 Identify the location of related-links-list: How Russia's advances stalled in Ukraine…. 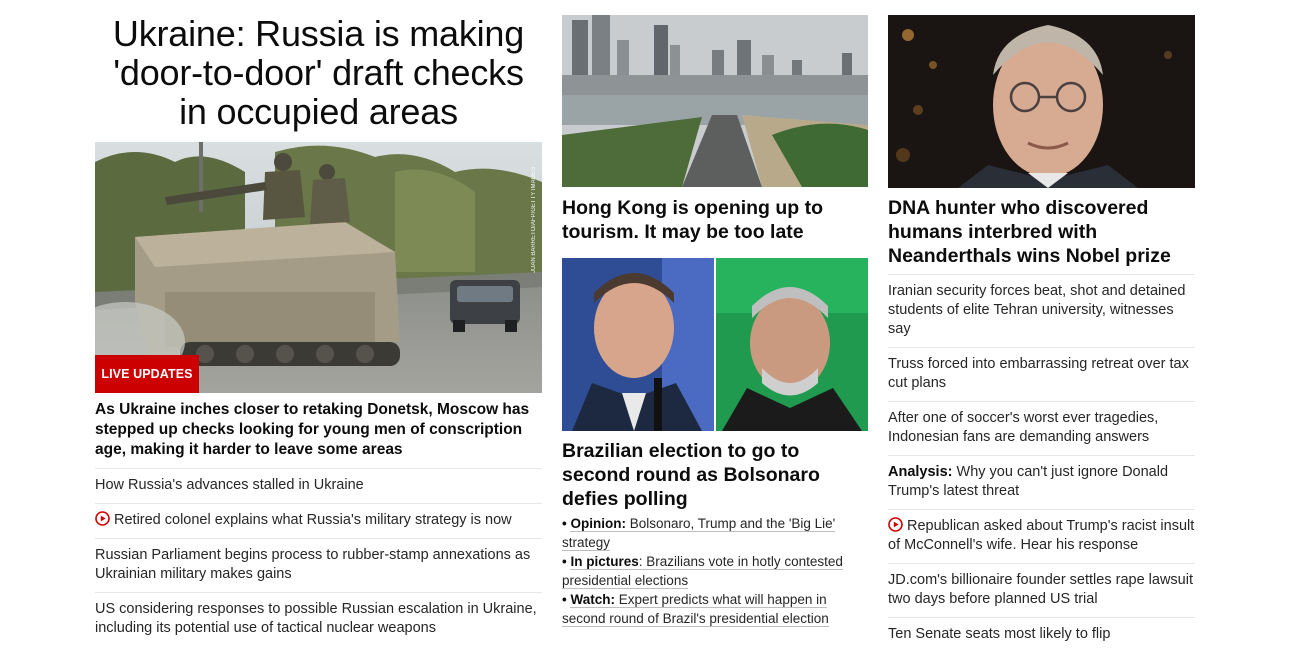
(318, 557).